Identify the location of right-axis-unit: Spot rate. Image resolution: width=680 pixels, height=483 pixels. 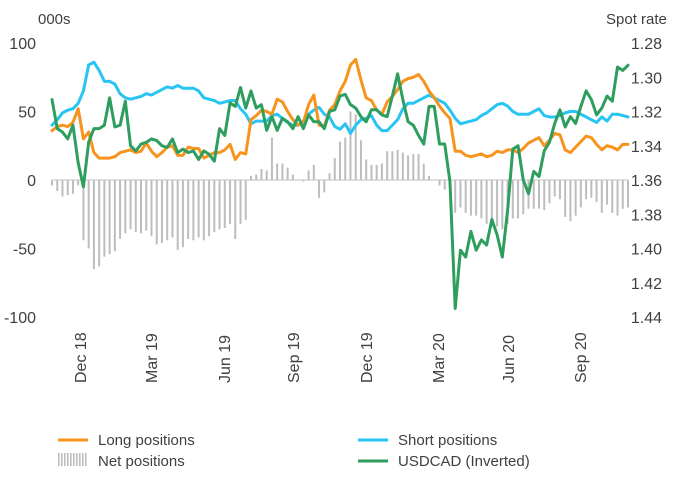
(636, 19).